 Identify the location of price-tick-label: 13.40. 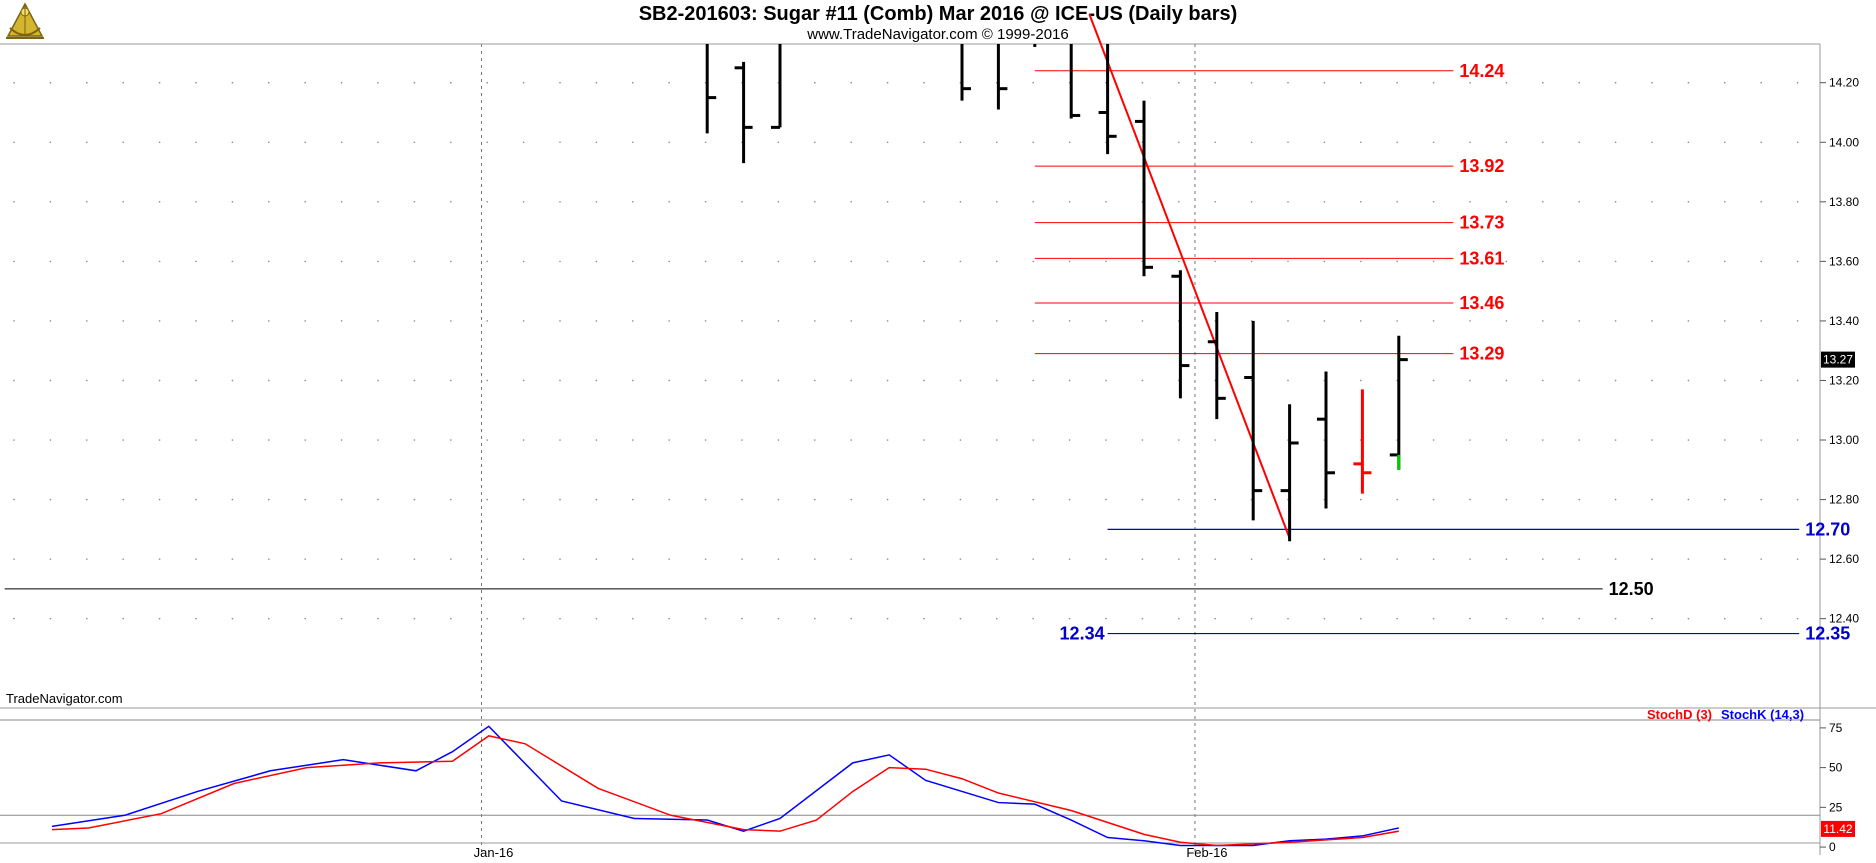
(1844, 321).